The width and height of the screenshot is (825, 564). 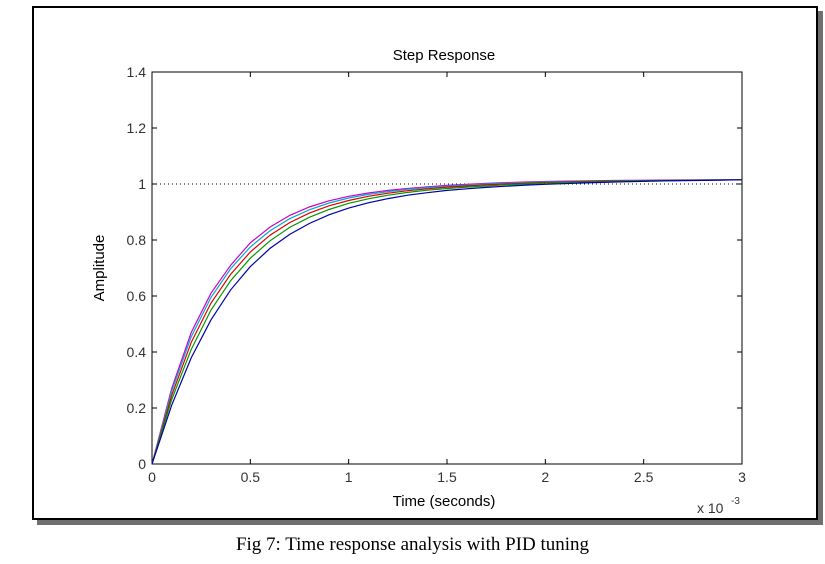 I want to click on x-axis-label: Time (seconds), so click(x=444, y=501).